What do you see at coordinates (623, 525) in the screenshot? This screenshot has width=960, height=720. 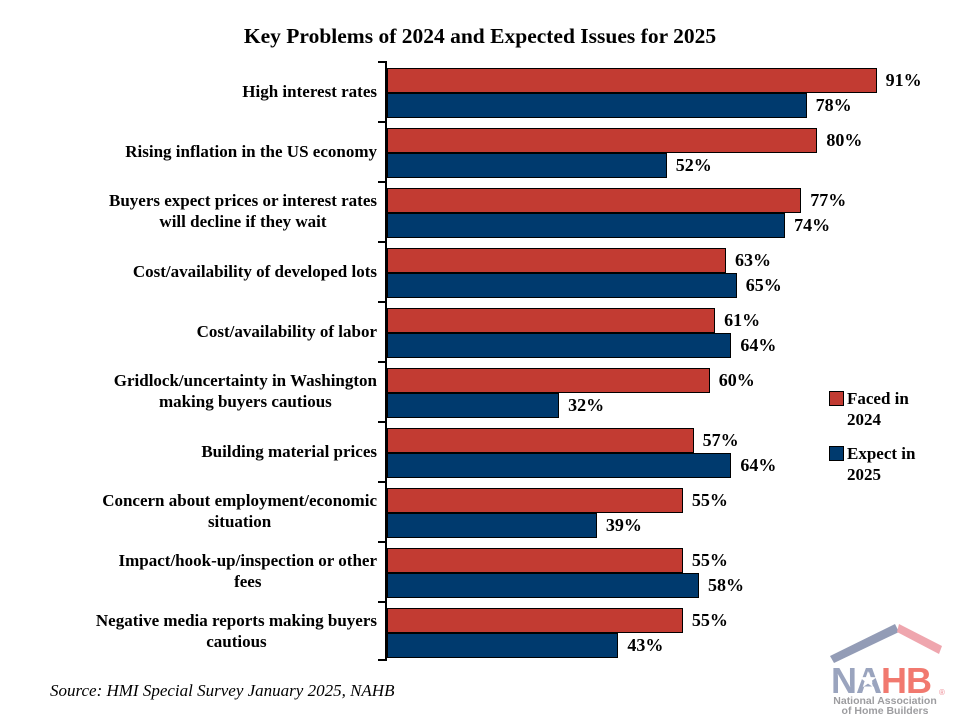 I see `value-label: 39%` at bounding box center [623, 525].